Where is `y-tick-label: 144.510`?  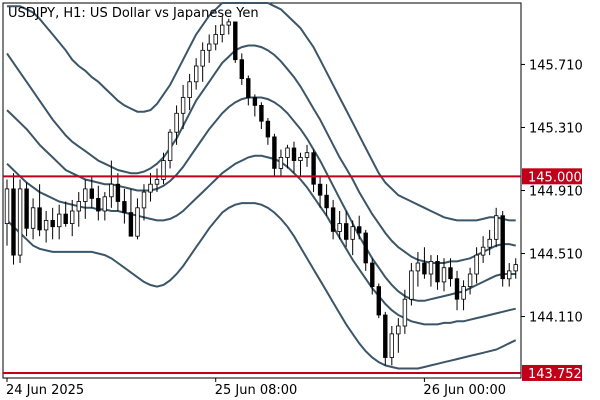 y-tick-label: 144.510 is located at coordinates (556, 255).